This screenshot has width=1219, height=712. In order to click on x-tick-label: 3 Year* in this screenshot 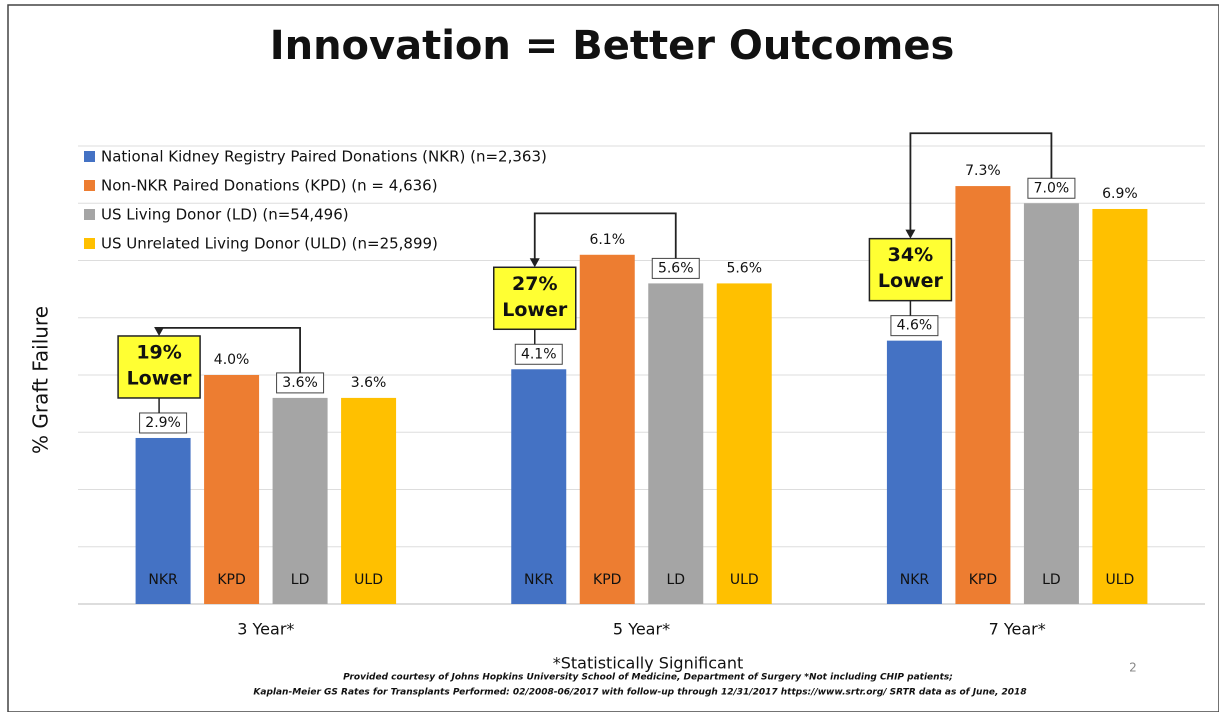, I will do `click(265, 629)`.